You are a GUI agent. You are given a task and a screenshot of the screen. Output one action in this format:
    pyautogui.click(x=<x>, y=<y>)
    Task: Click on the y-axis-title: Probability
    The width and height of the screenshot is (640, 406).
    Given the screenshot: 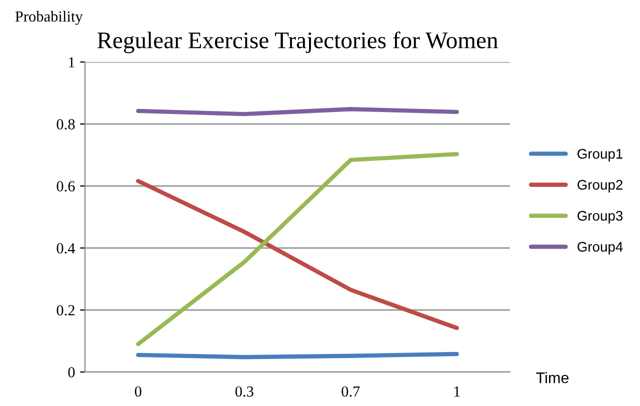 What is the action you would take?
    pyautogui.click(x=49, y=17)
    